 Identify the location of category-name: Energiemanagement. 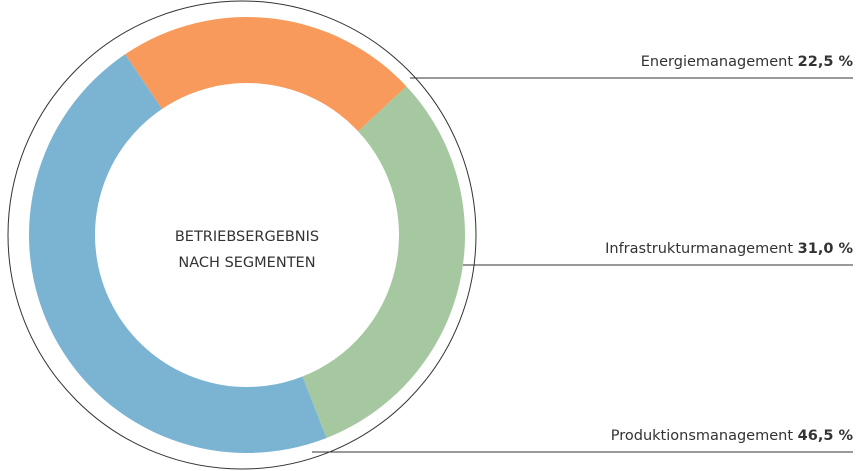
(717, 62).